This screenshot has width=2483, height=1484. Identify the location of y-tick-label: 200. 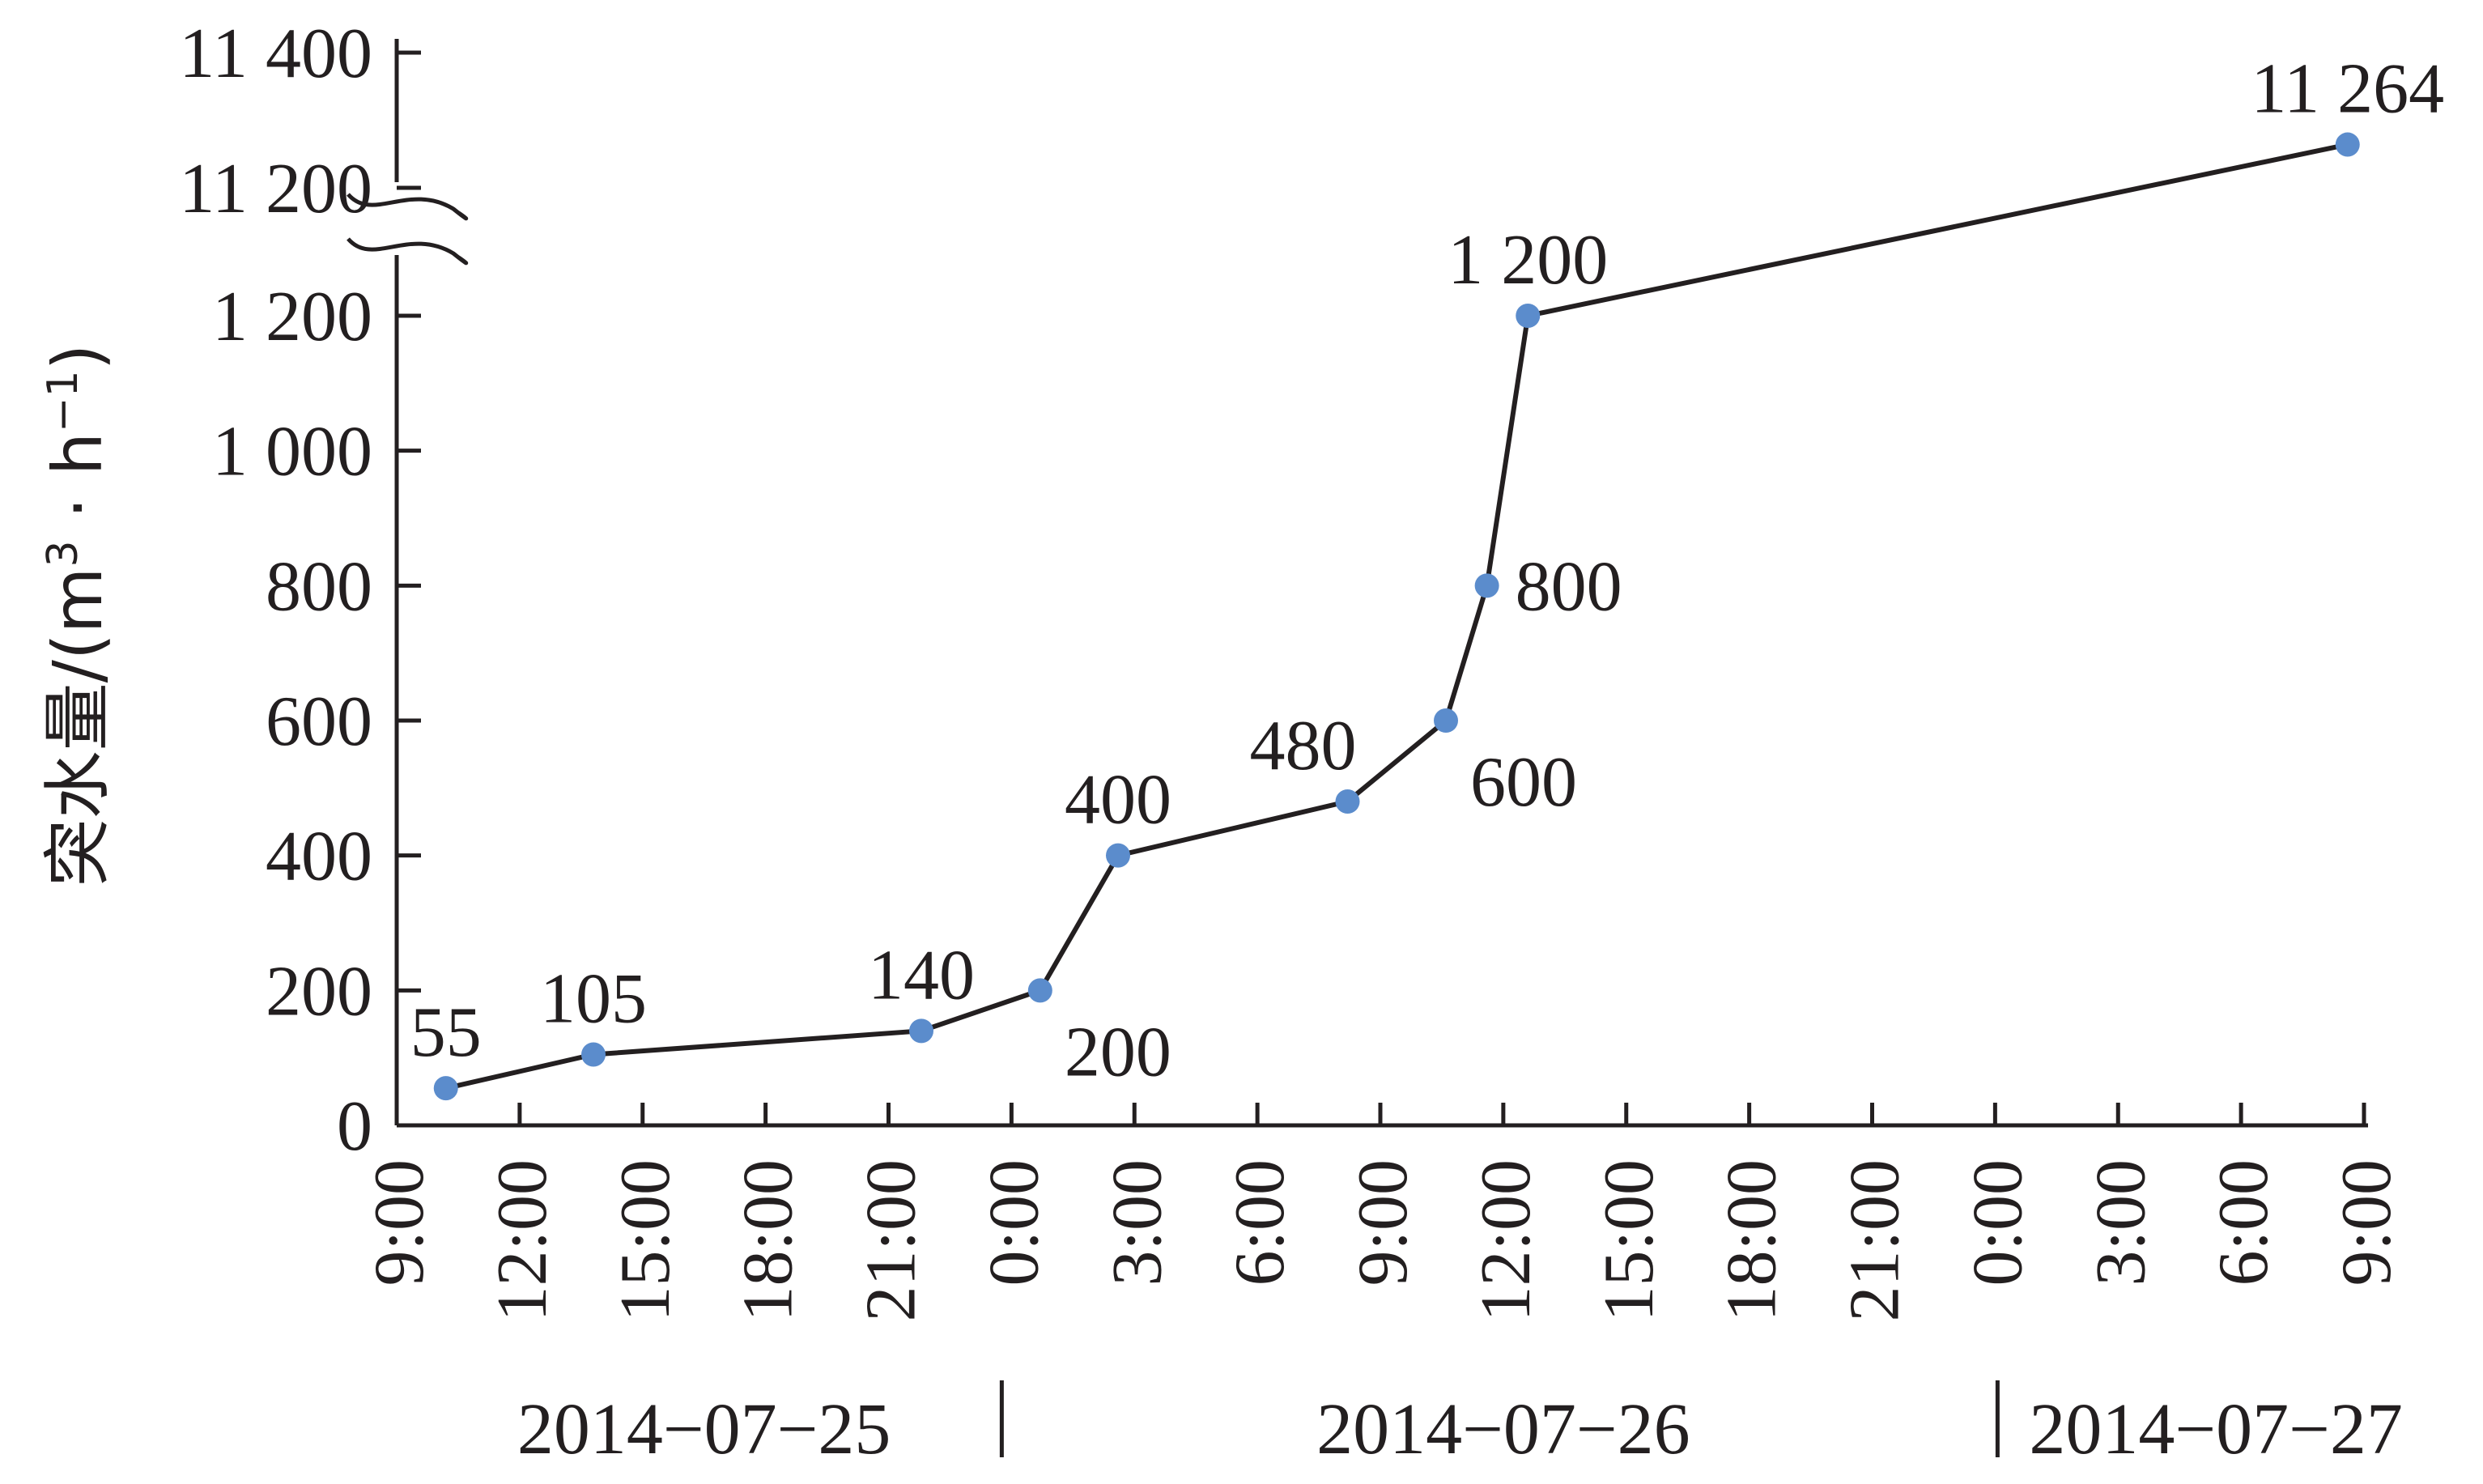
(319, 991).